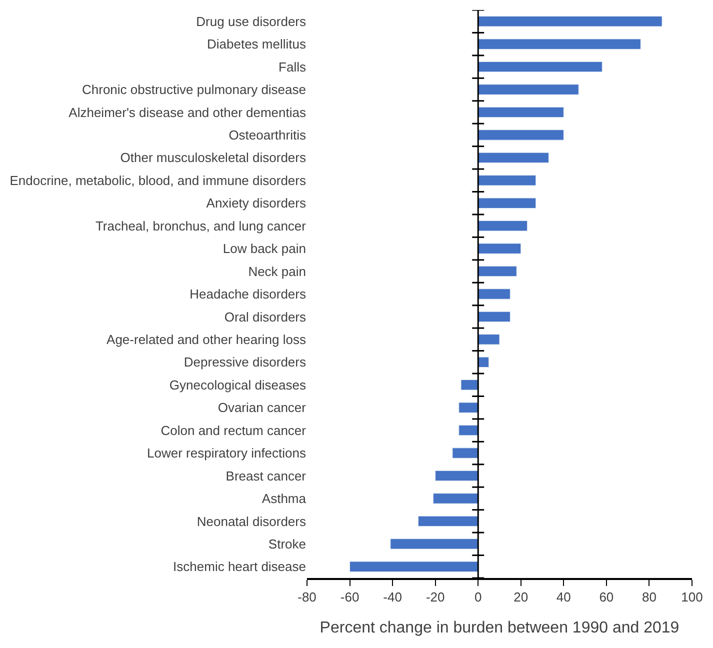 This screenshot has height=648, width=713. I want to click on x-tick-label: -60, so click(350, 596).